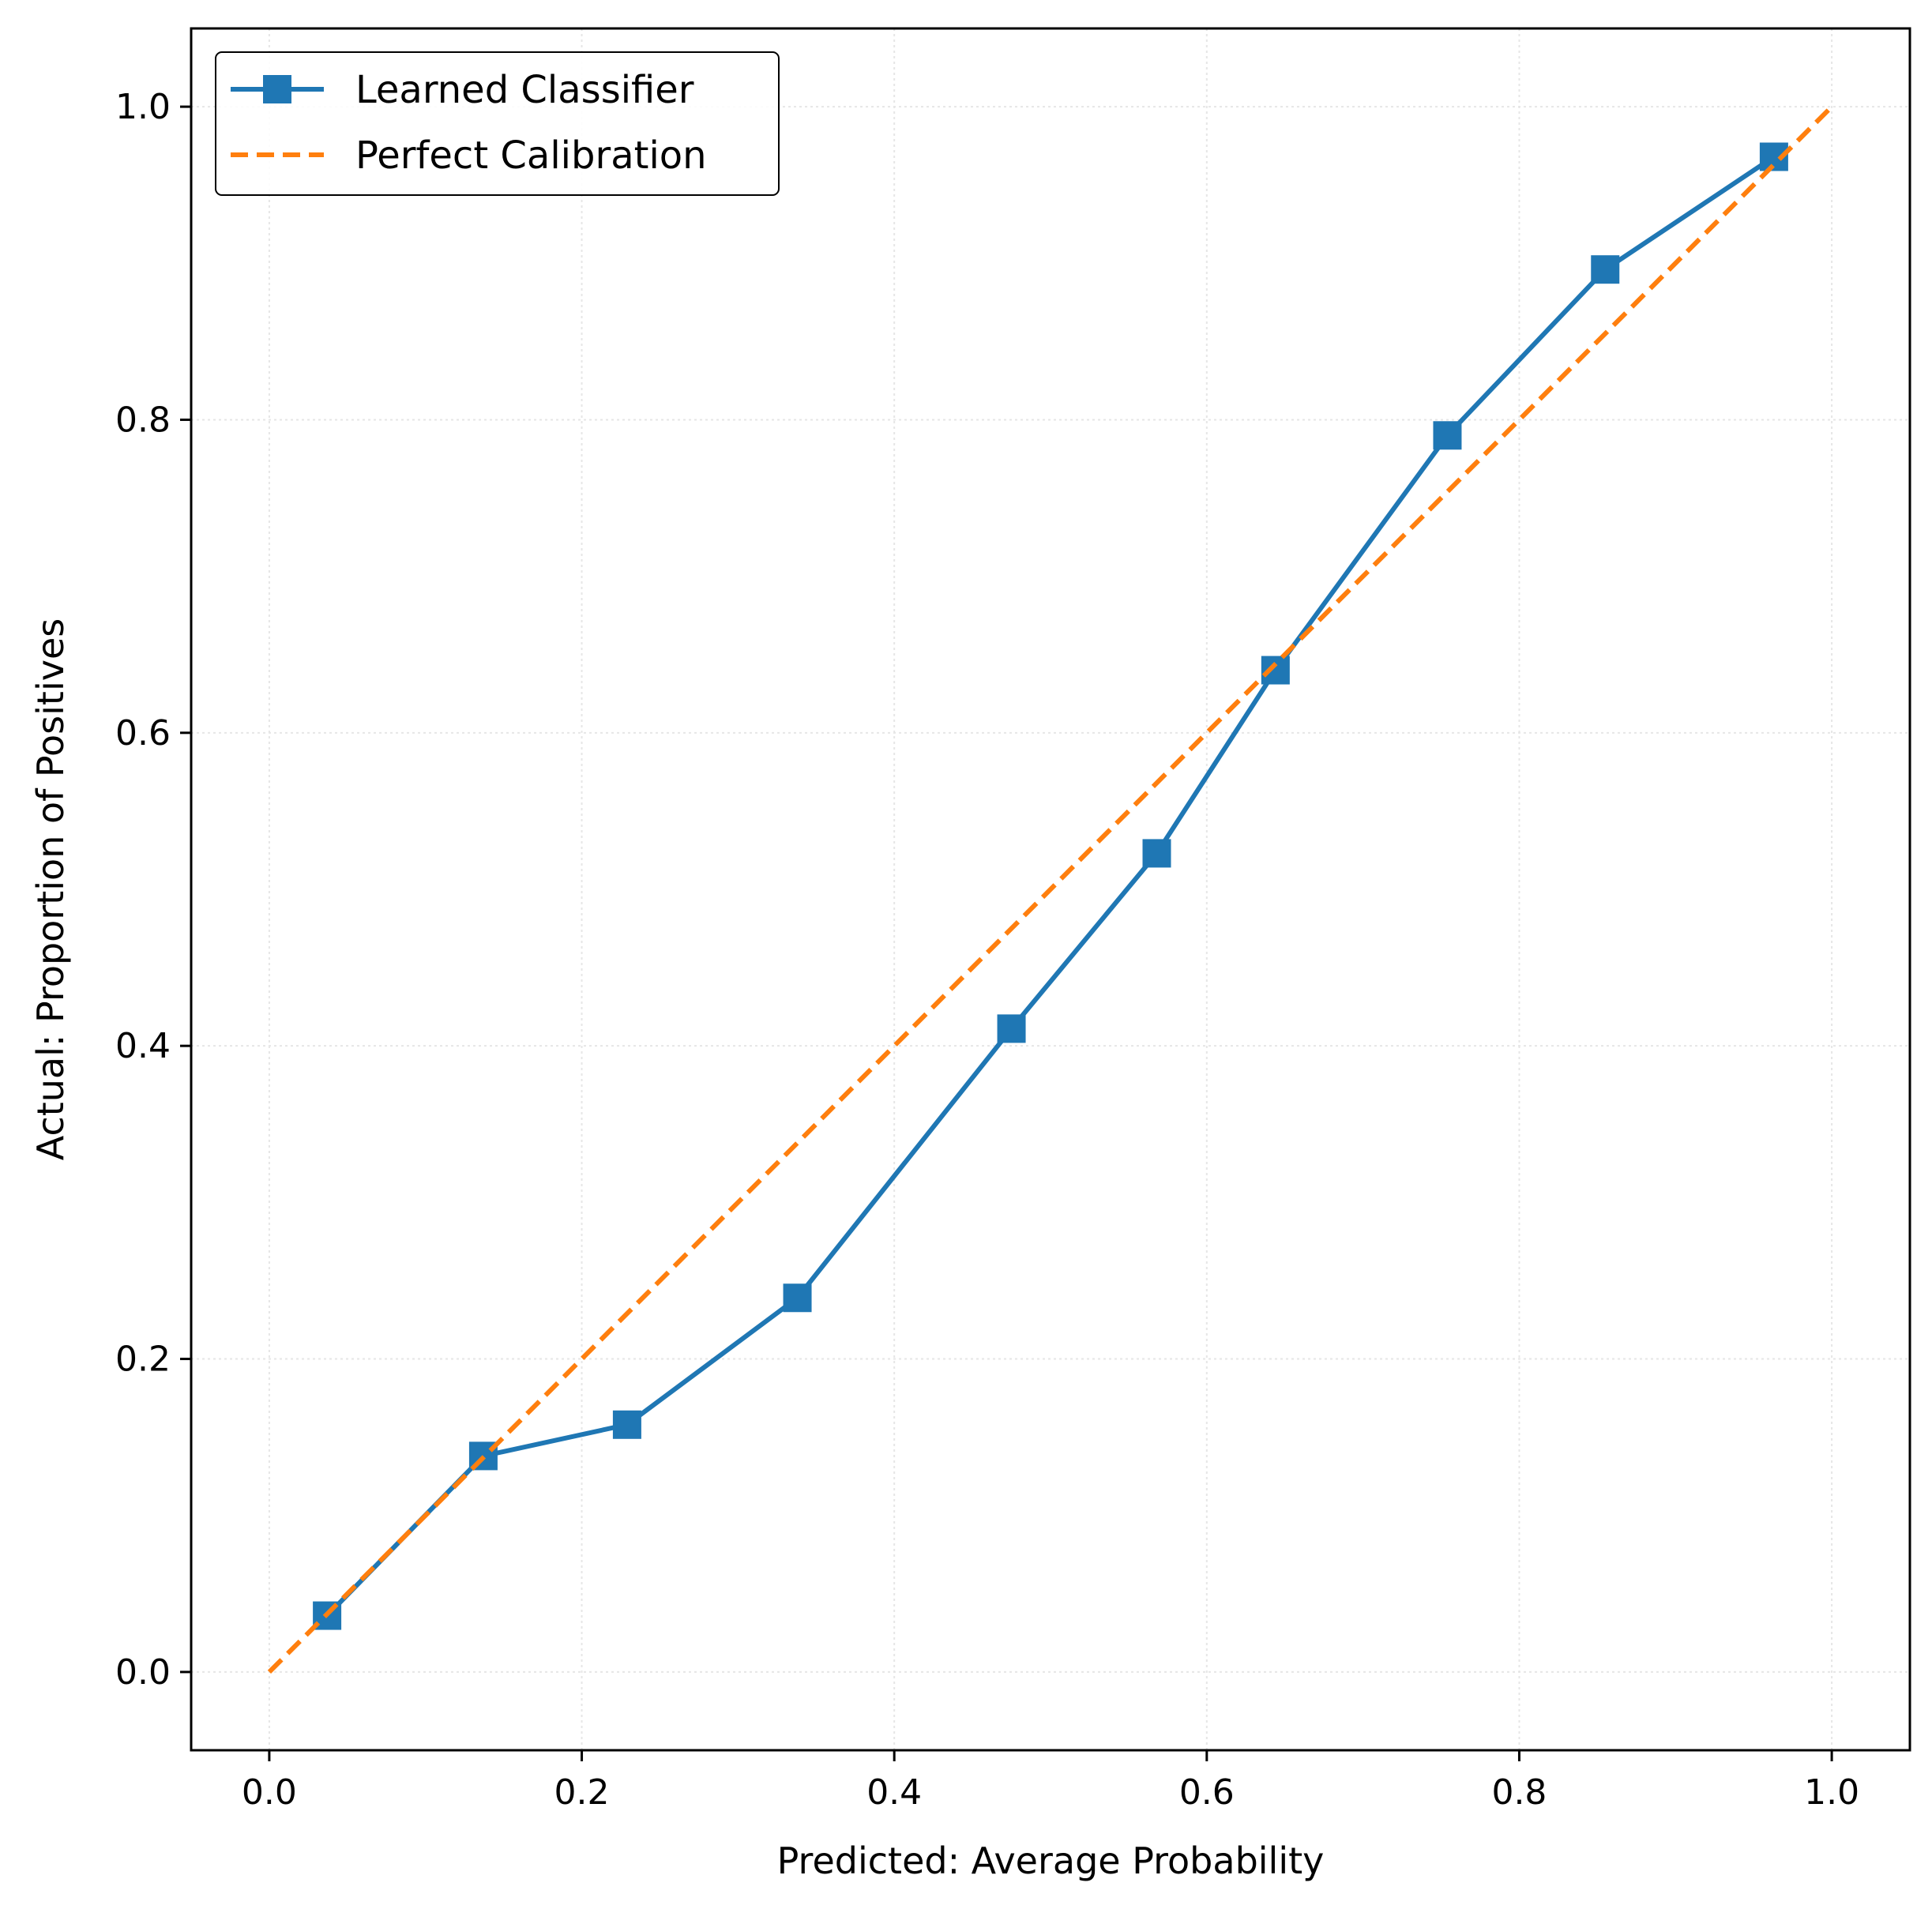 The image size is (1932, 1909). I want to click on y-tick-label: 0.4, so click(143, 1046).